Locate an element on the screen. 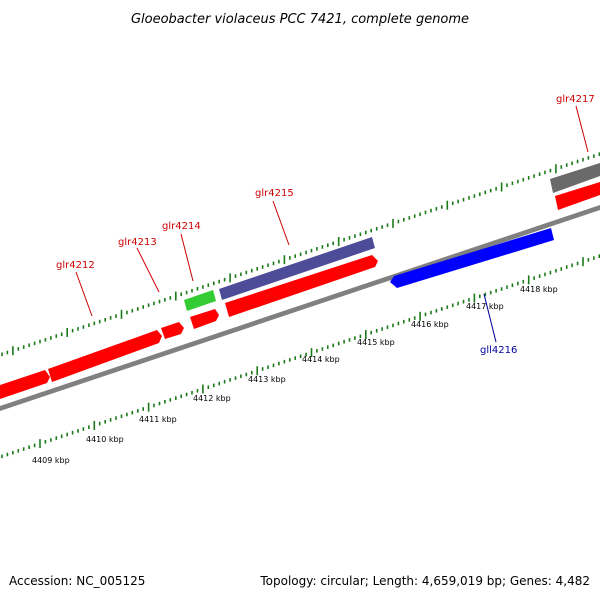  kbp-label: 4412 kbp is located at coordinates (212, 398).